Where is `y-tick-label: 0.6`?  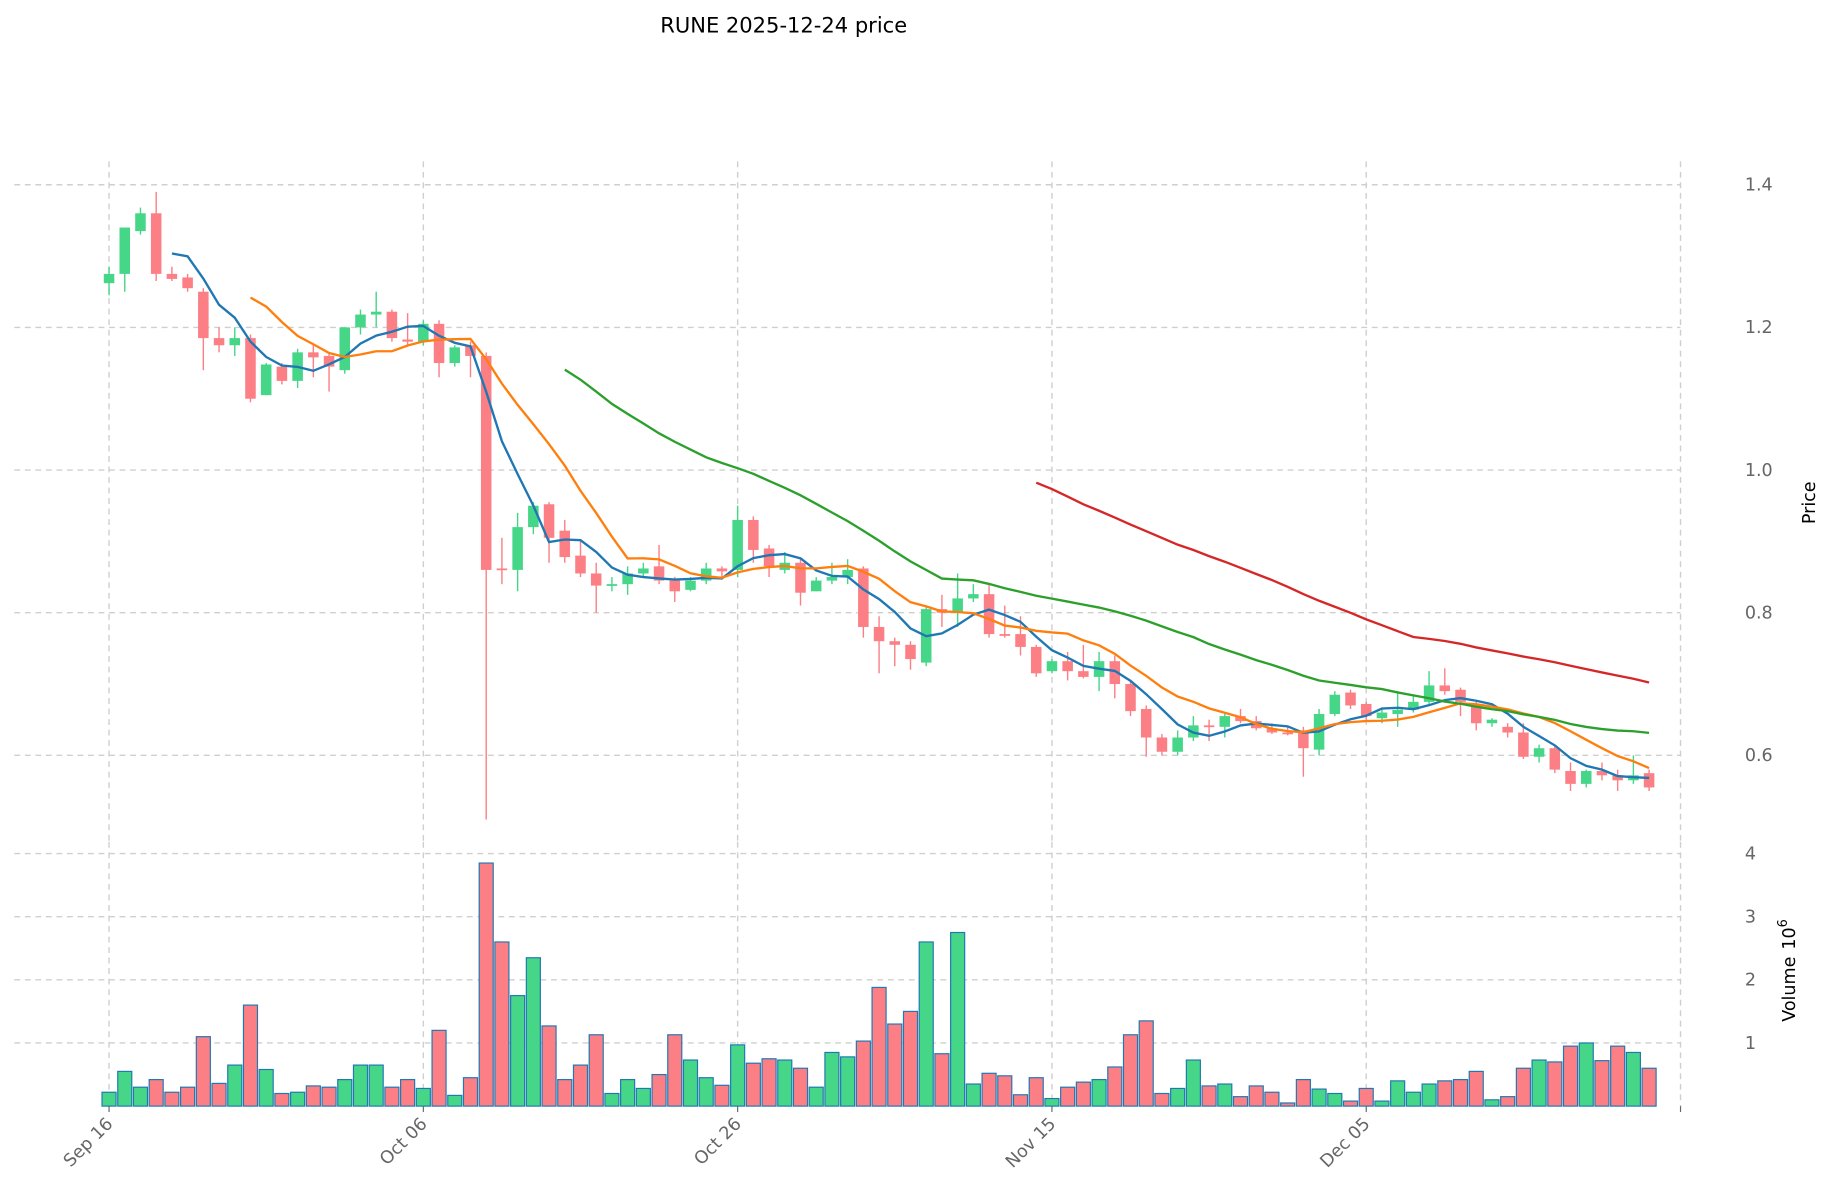 y-tick-label: 0.6 is located at coordinates (1759, 756).